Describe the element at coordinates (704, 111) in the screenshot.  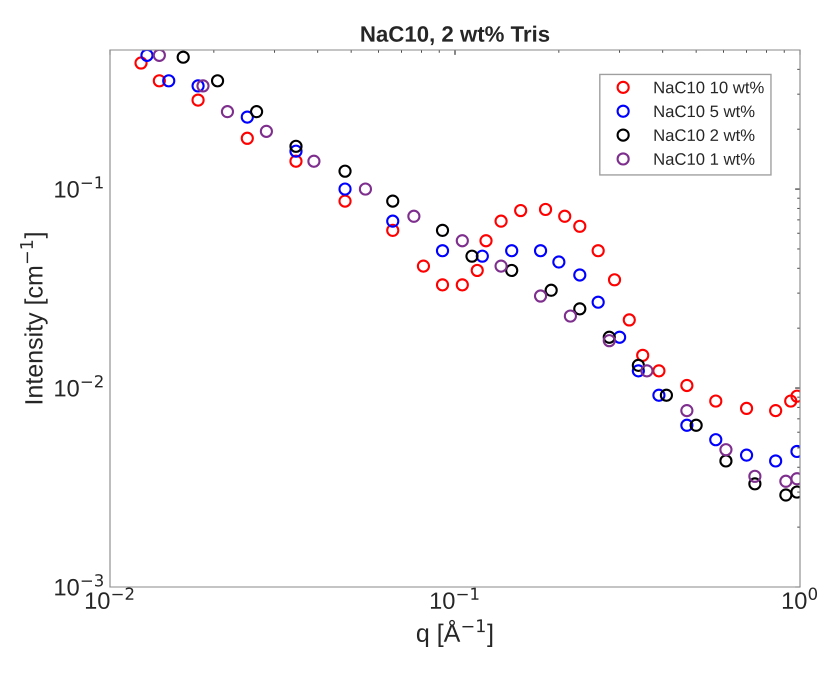
I see `legend-label: NaC10 5 wt%` at that location.